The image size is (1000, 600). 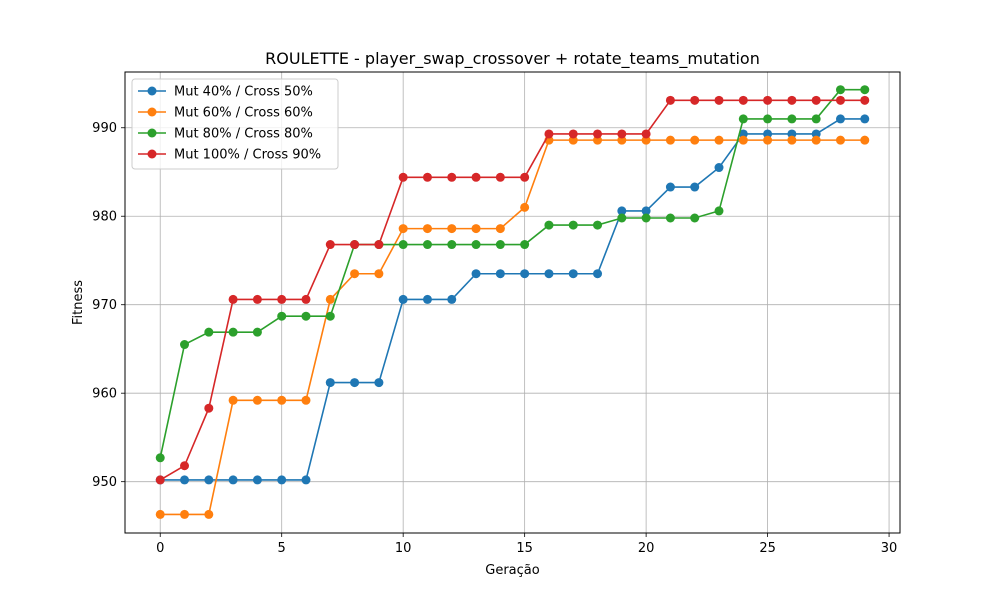 What do you see at coordinates (78, 302) in the screenshot?
I see `y-axis-label: Fitness` at bounding box center [78, 302].